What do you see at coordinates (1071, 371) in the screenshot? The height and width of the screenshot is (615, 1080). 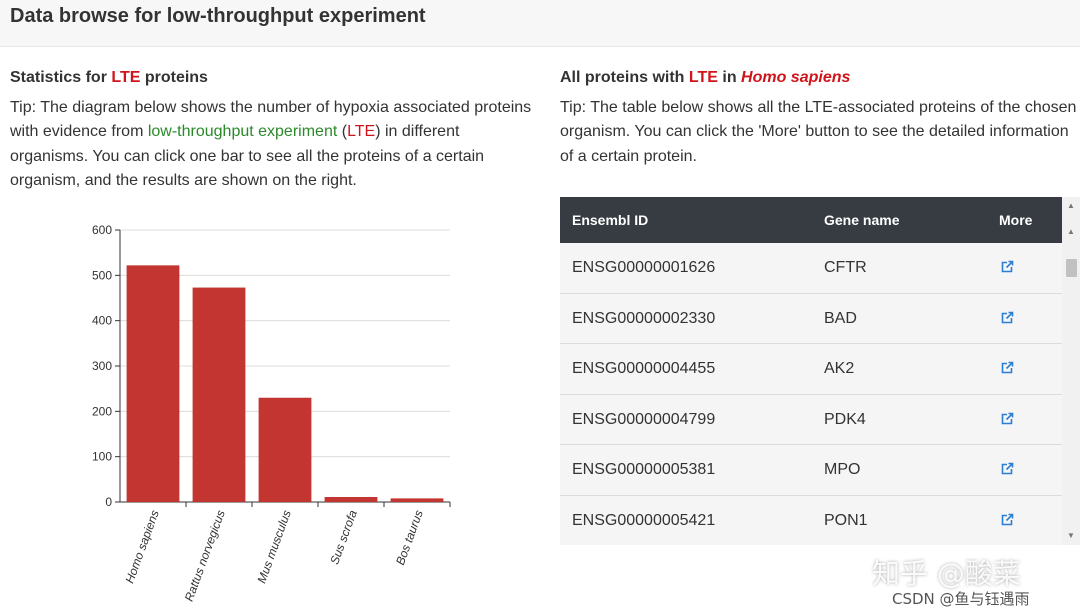 I see `table-scrollbar: ▲ ▲ ▼` at bounding box center [1071, 371].